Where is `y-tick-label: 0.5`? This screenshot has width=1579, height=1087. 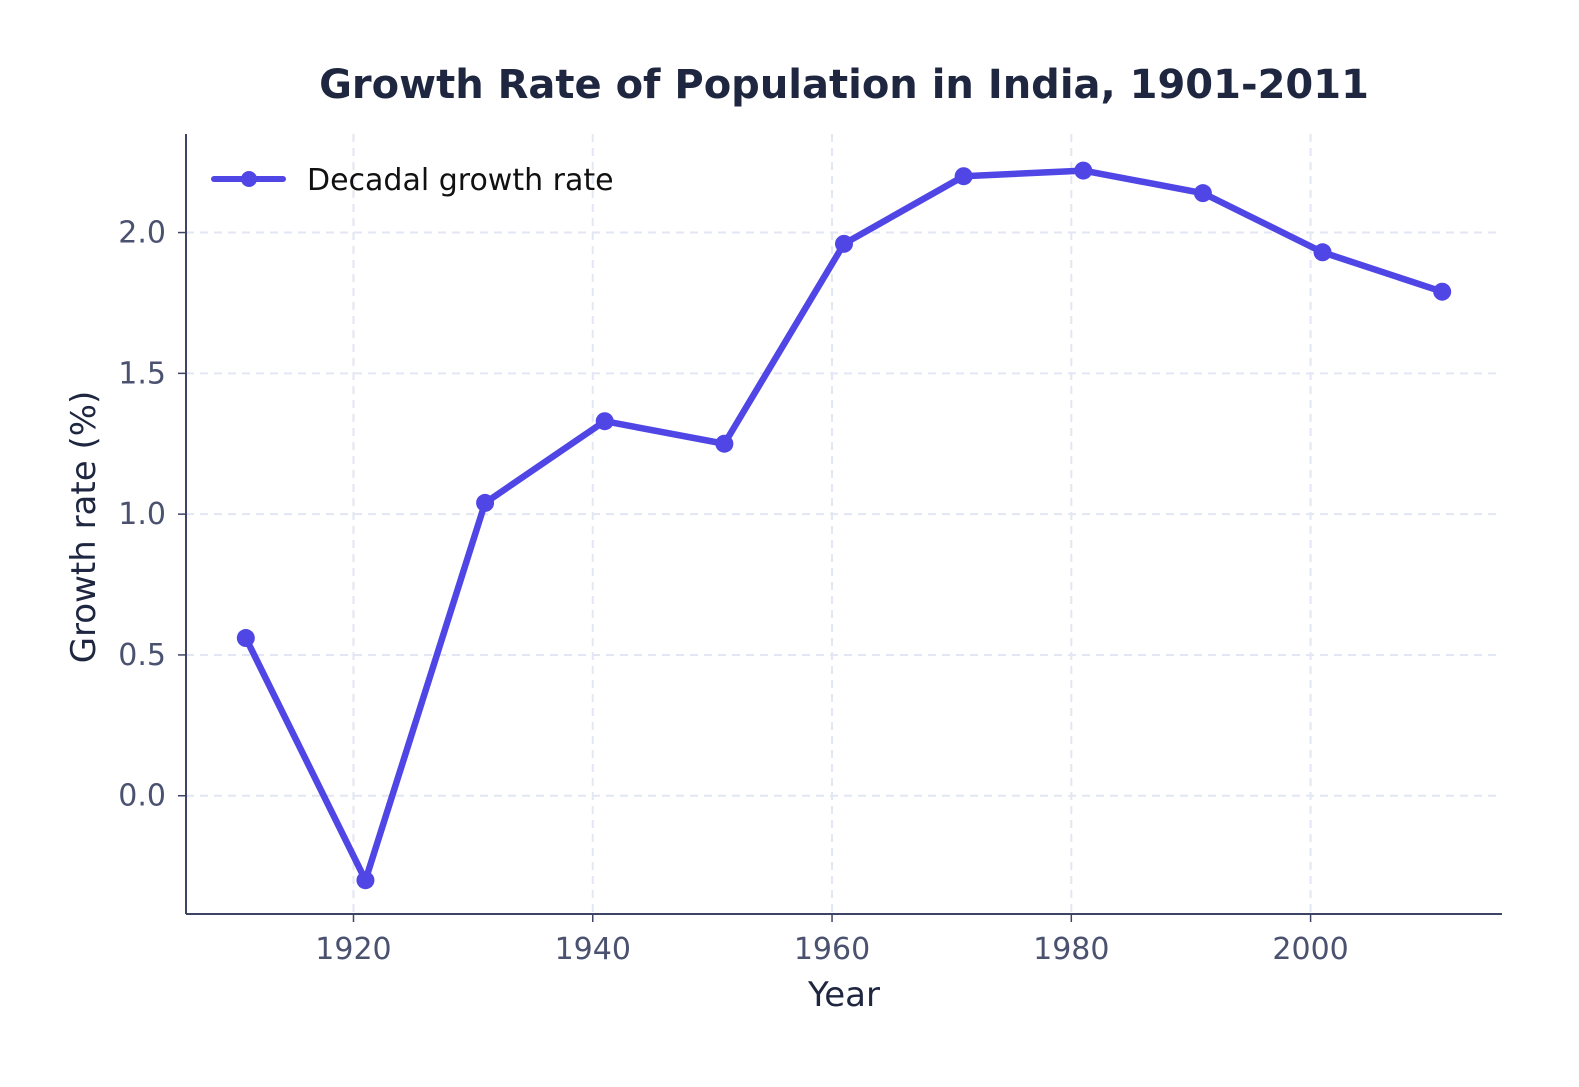 y-tick-label: 0.5 is located at coordinates (142, 655).